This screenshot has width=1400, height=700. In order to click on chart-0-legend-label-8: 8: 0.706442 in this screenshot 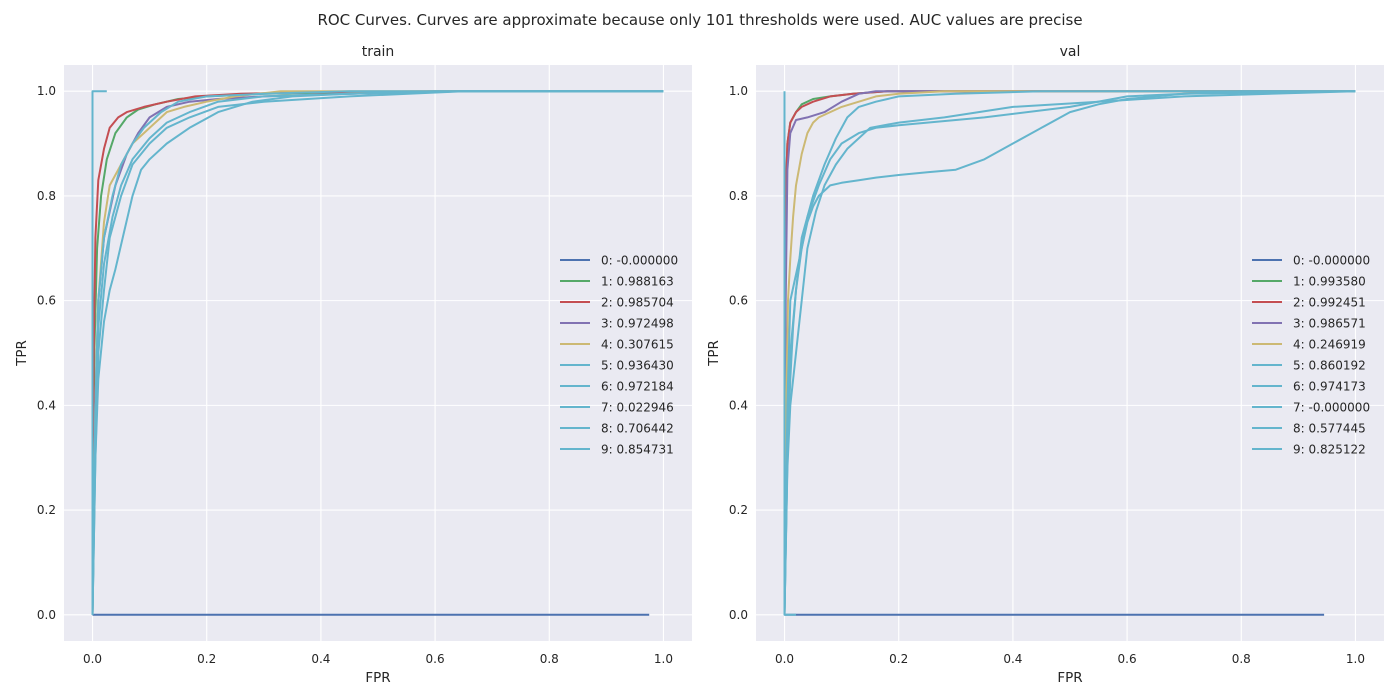, I will do `click(637, 429)`.